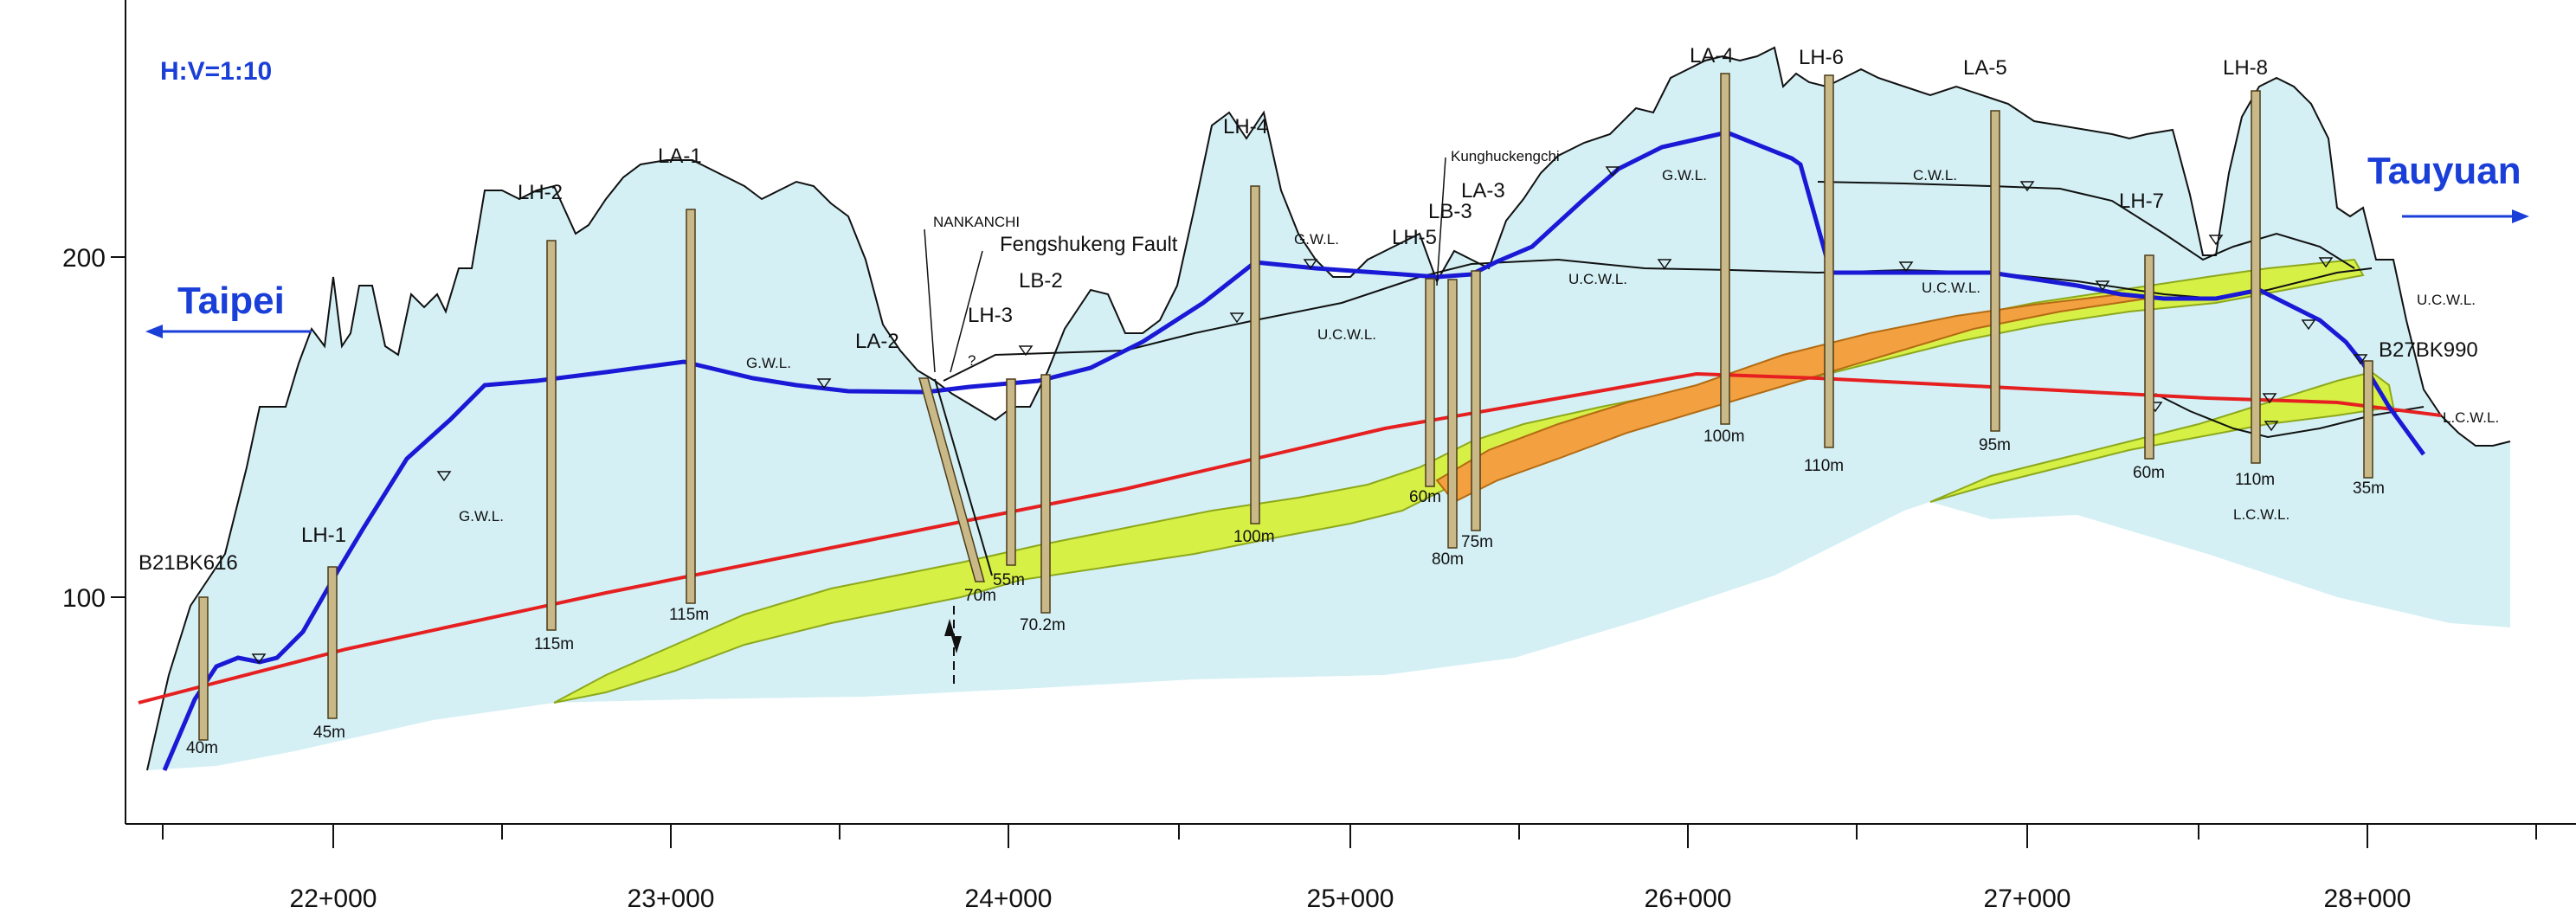 This screenshot has height=920, width=2576. What do you see at coordinates (323, 535) in the screenshot?
I see `borehole-name-LH-1: LH-1` at bounding box center [323, 535].